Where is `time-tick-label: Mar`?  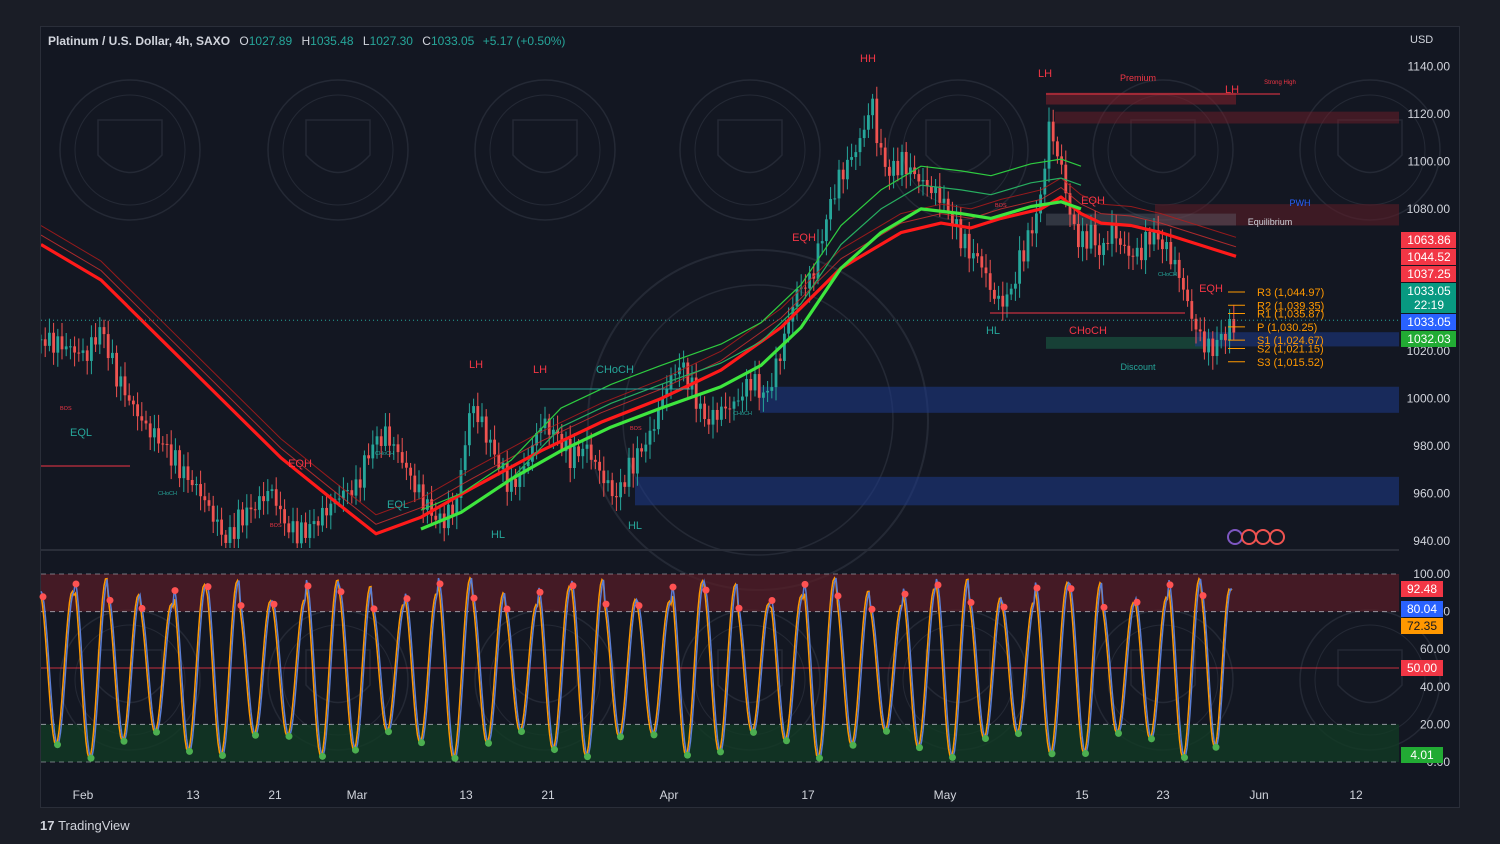 time-tick-label: Mar is located at coordinates (357, 795).